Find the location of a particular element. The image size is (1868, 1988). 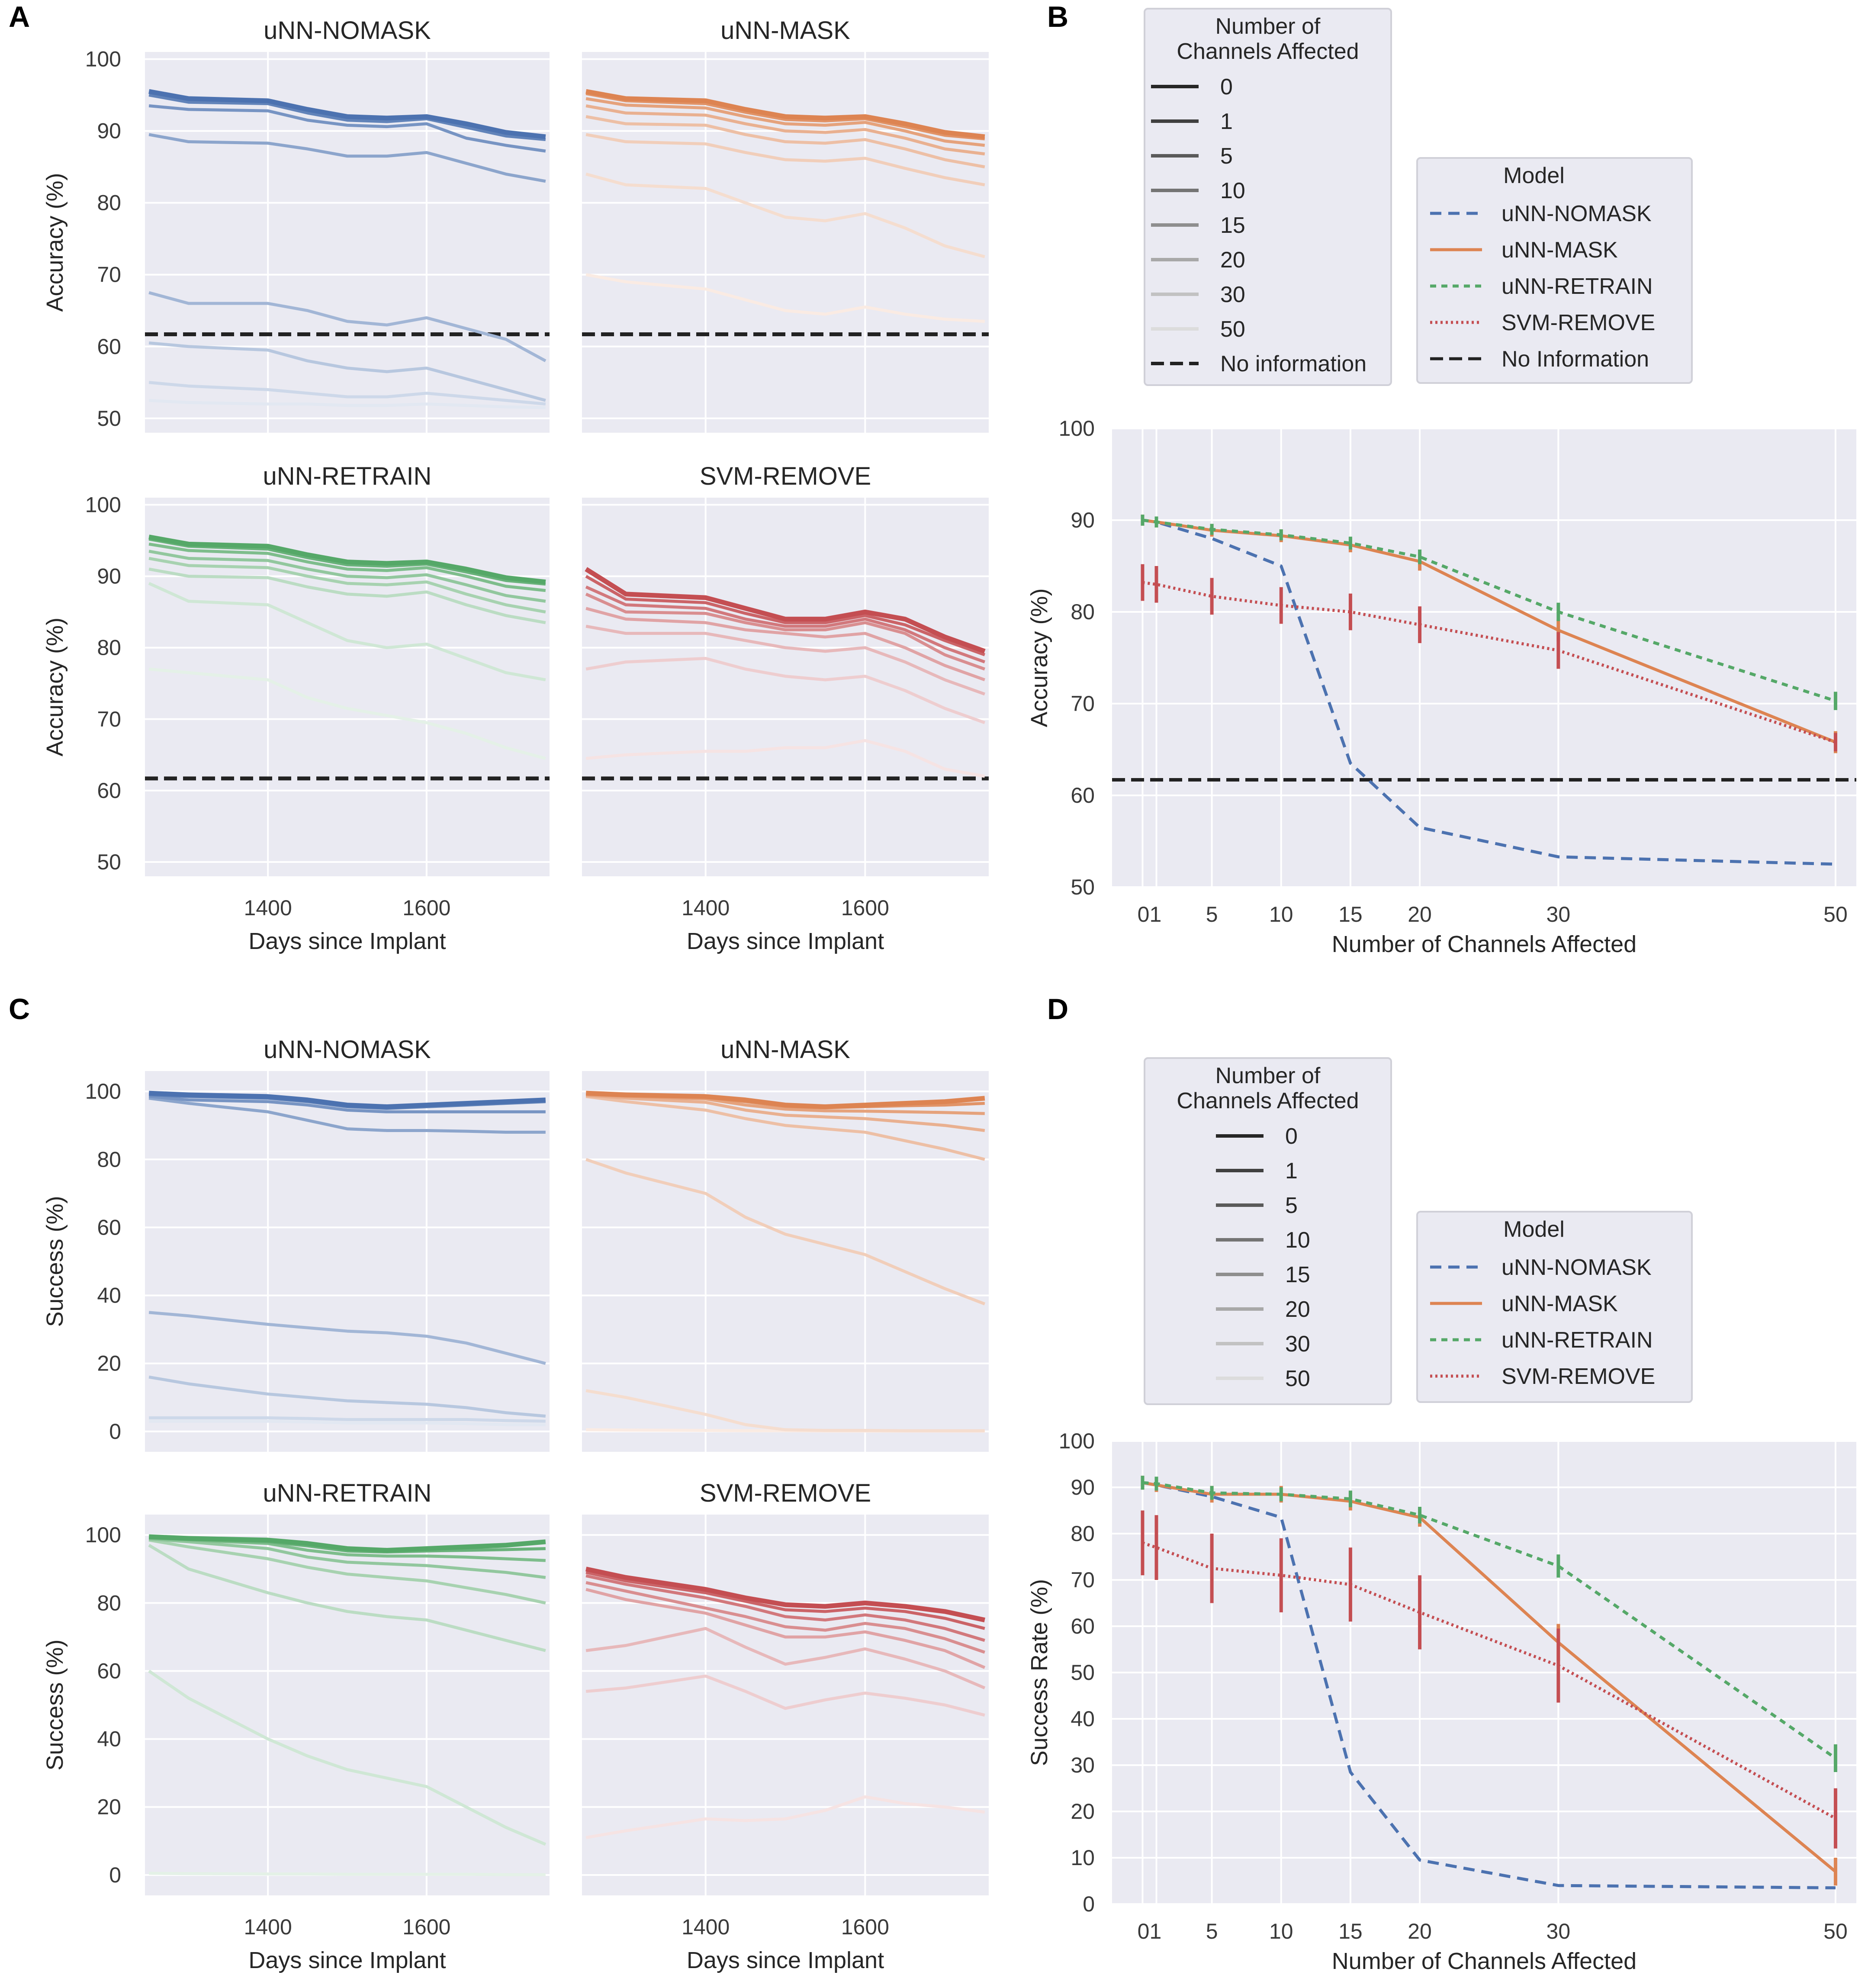

legend-label: uNN-MASK is located at coordinates (1559, 250).